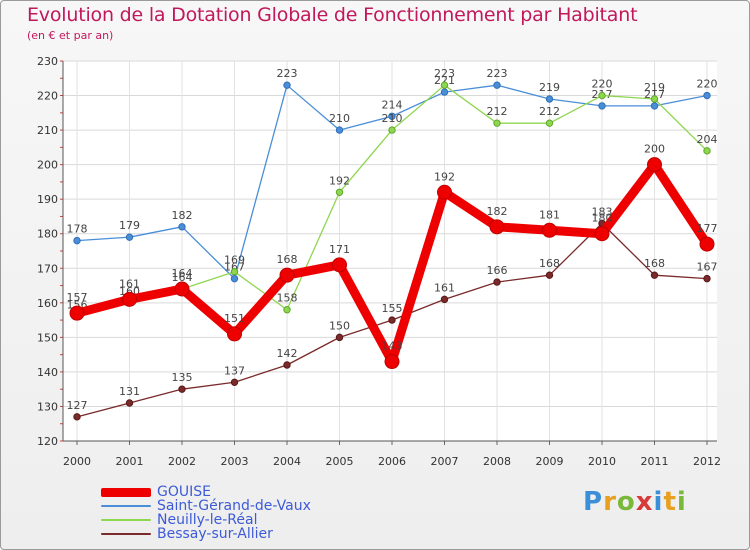 This screenshot has height=550, width=750. Describe the element at coordinates (234, 318) in the screenshot. I see `data-label-gouise: 151` at that location.